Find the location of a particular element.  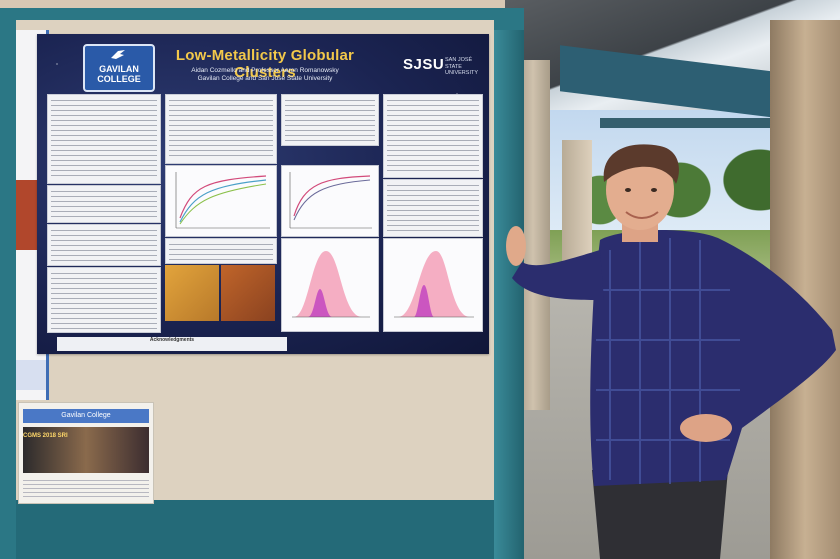

person-right-hand is located at coordinates (706, 428).